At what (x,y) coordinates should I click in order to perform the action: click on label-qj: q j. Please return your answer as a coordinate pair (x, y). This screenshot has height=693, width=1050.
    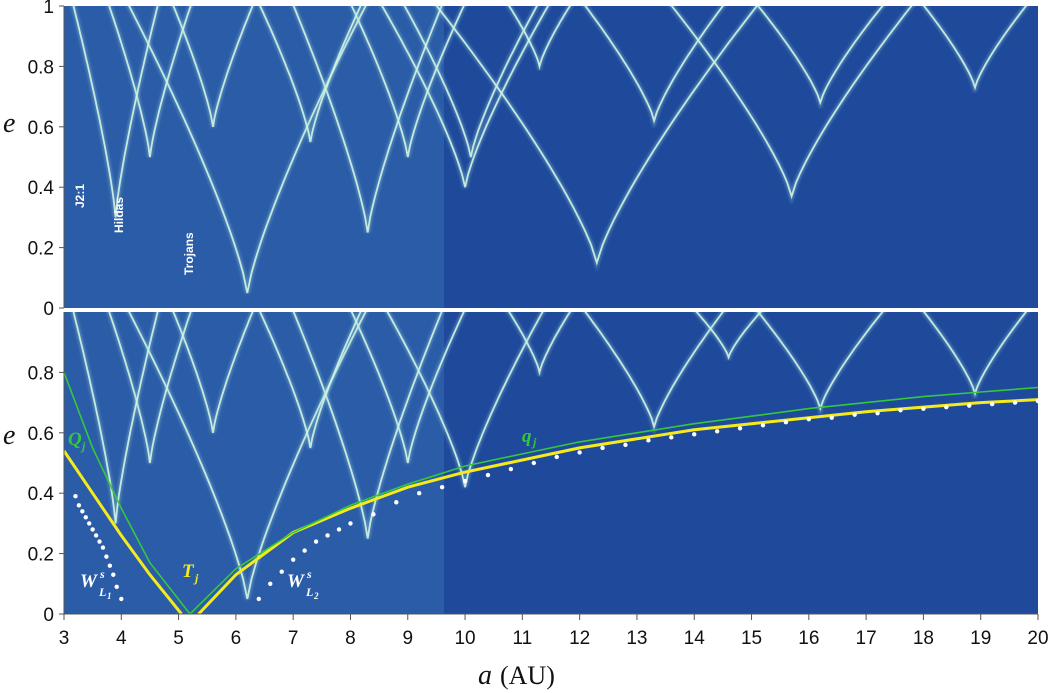
    Looking at the image, I should click on (529, 437).